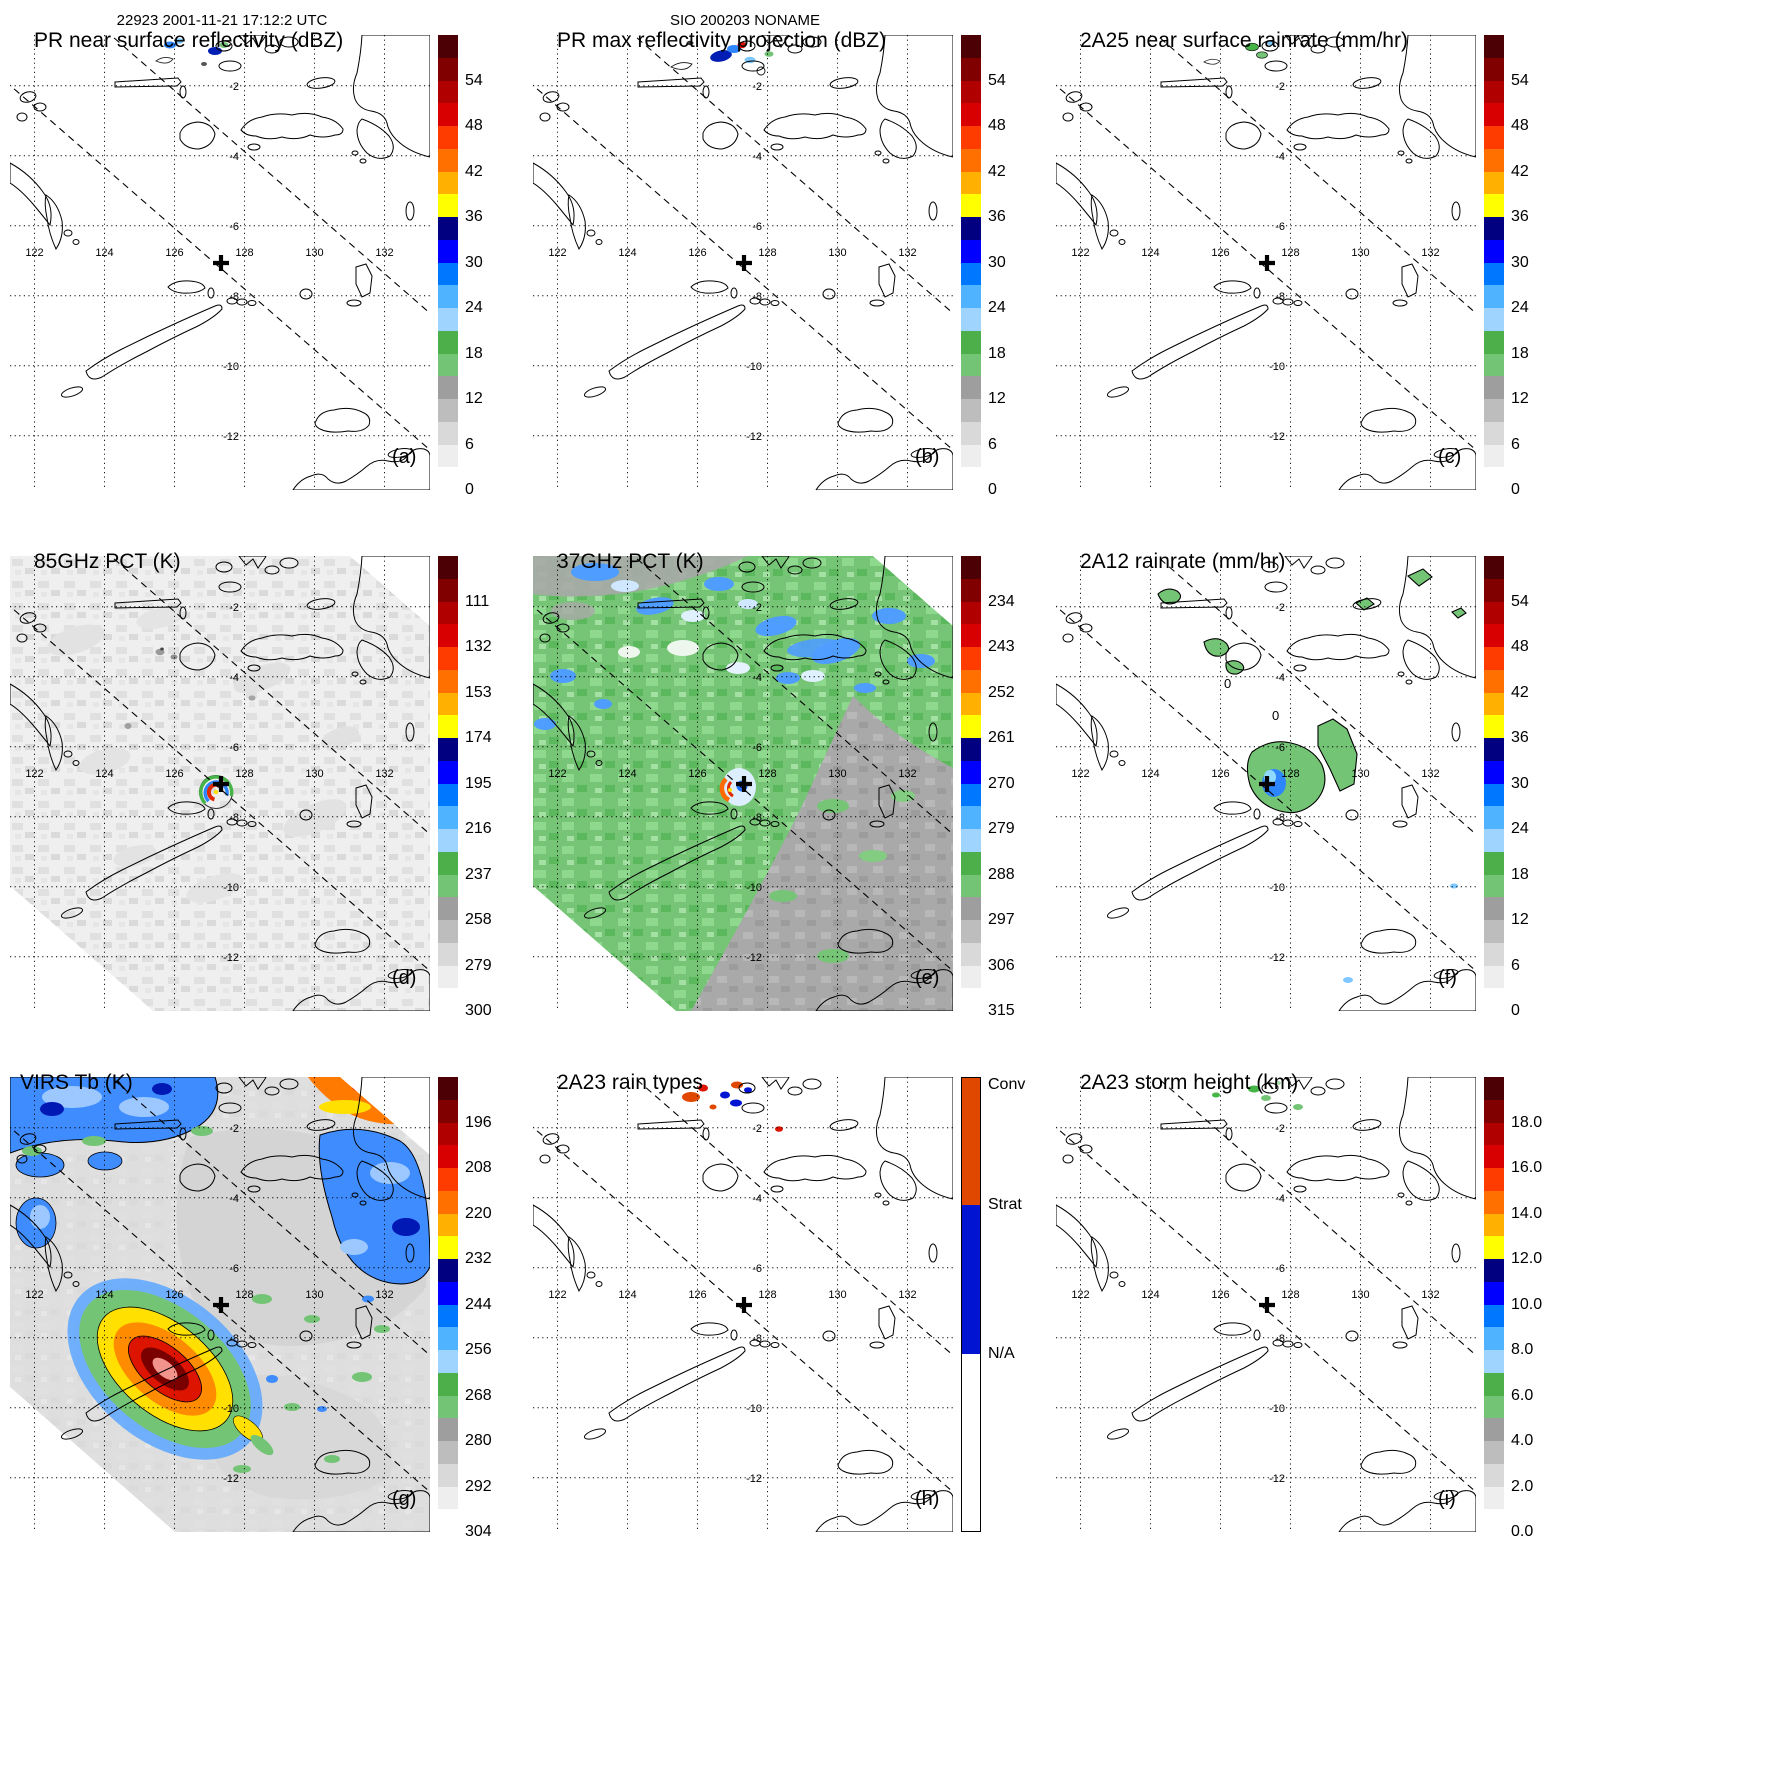 The image size is (1771, 1771). Describe the element at coordinates (971, 262) in the screenshot. I see `colorbar-b` at that location.